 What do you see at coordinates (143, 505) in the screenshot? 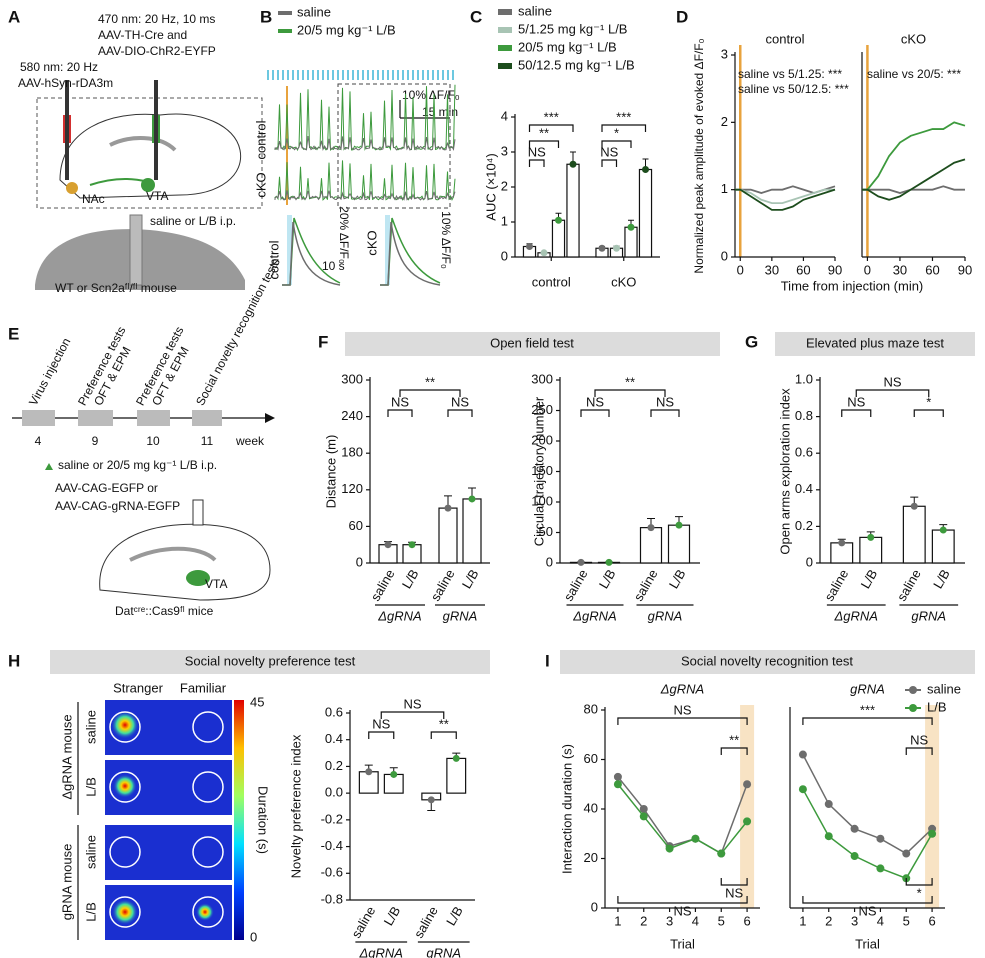
I see `panel-e-drawing` at bounding box center [143, 505].